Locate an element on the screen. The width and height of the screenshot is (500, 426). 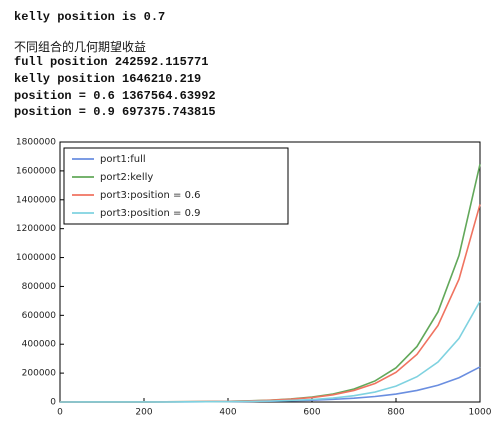
series-line is located at coordinates (270, 384).